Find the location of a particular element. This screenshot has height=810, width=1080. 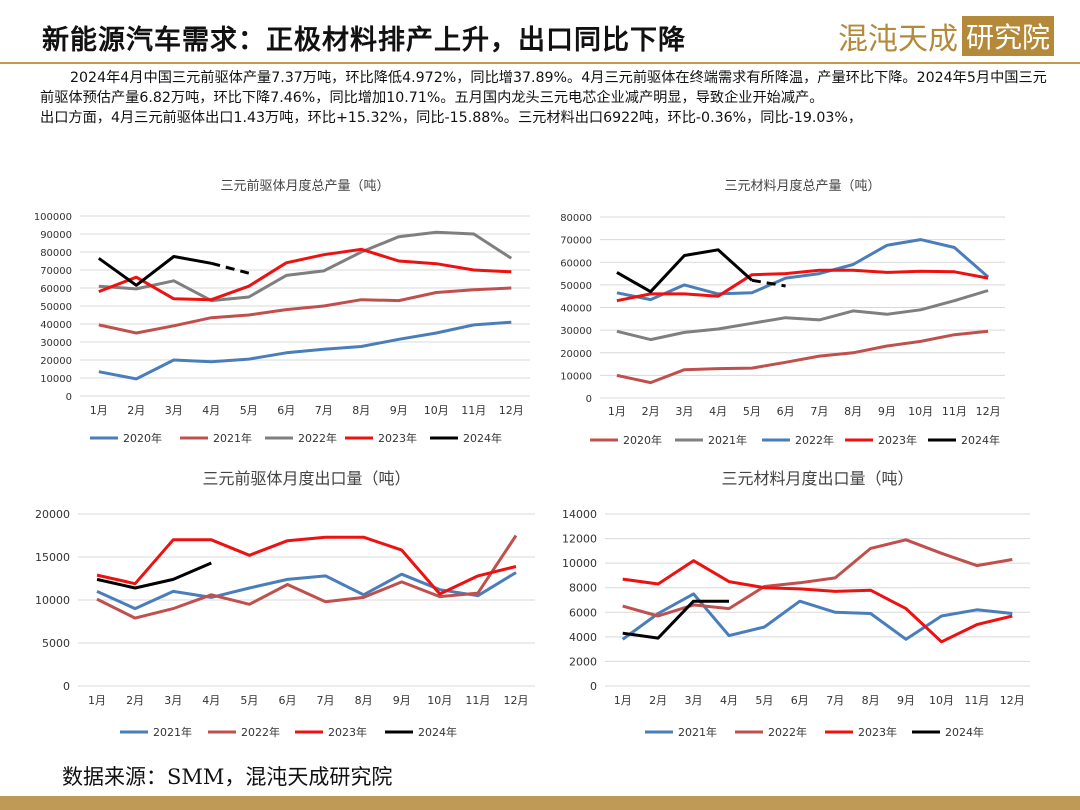

y-tick-label: 5000 is located at coordinates (56, 643).